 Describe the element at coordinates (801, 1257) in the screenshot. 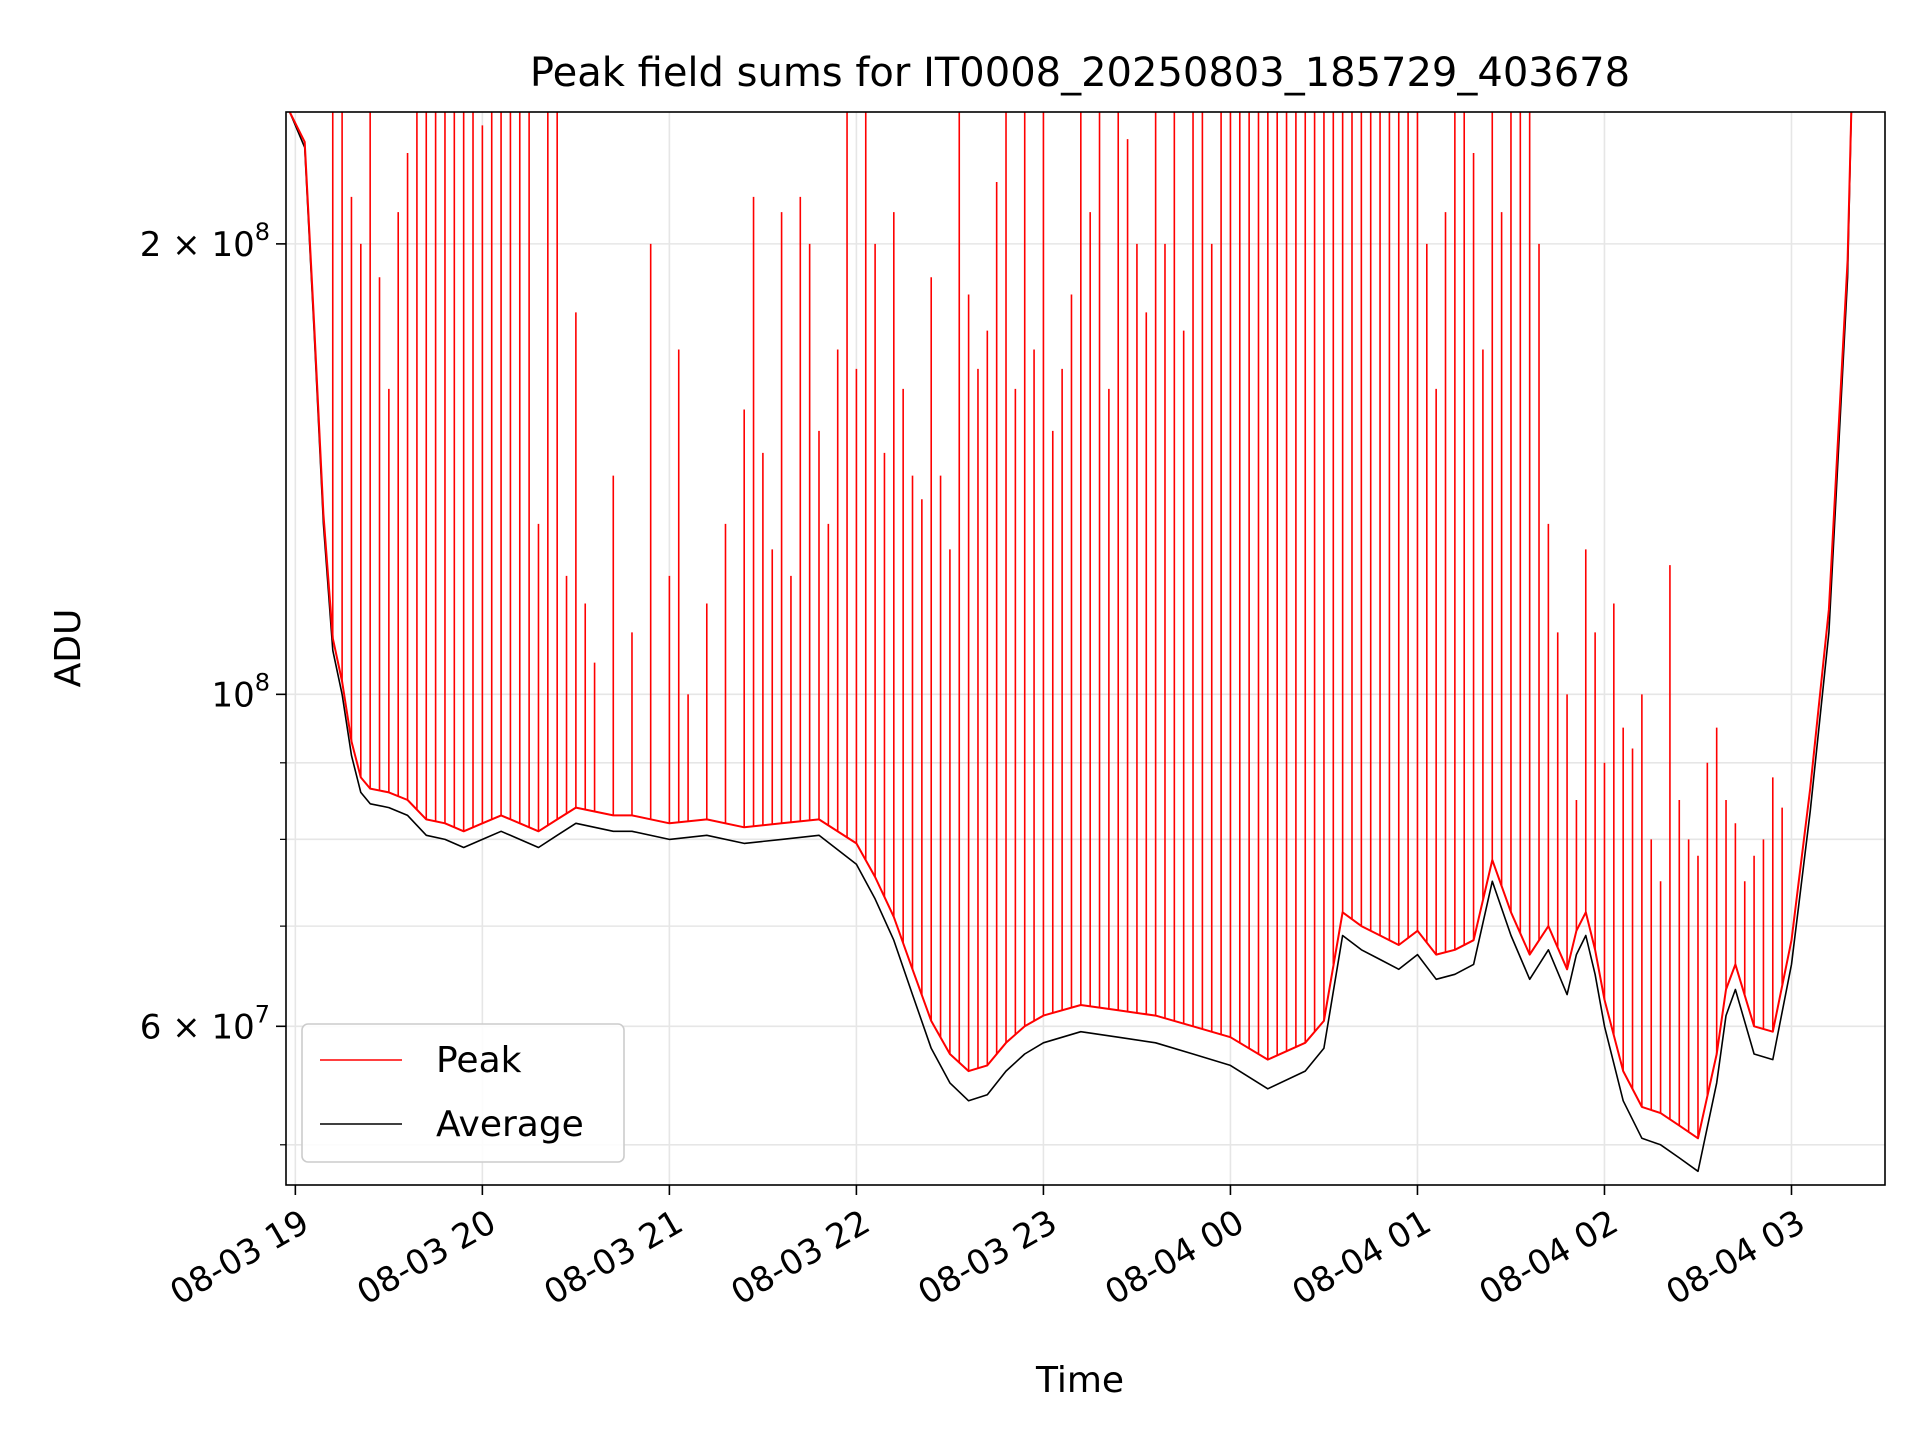

I see `x-tick-label: 08-03 22` at that location.